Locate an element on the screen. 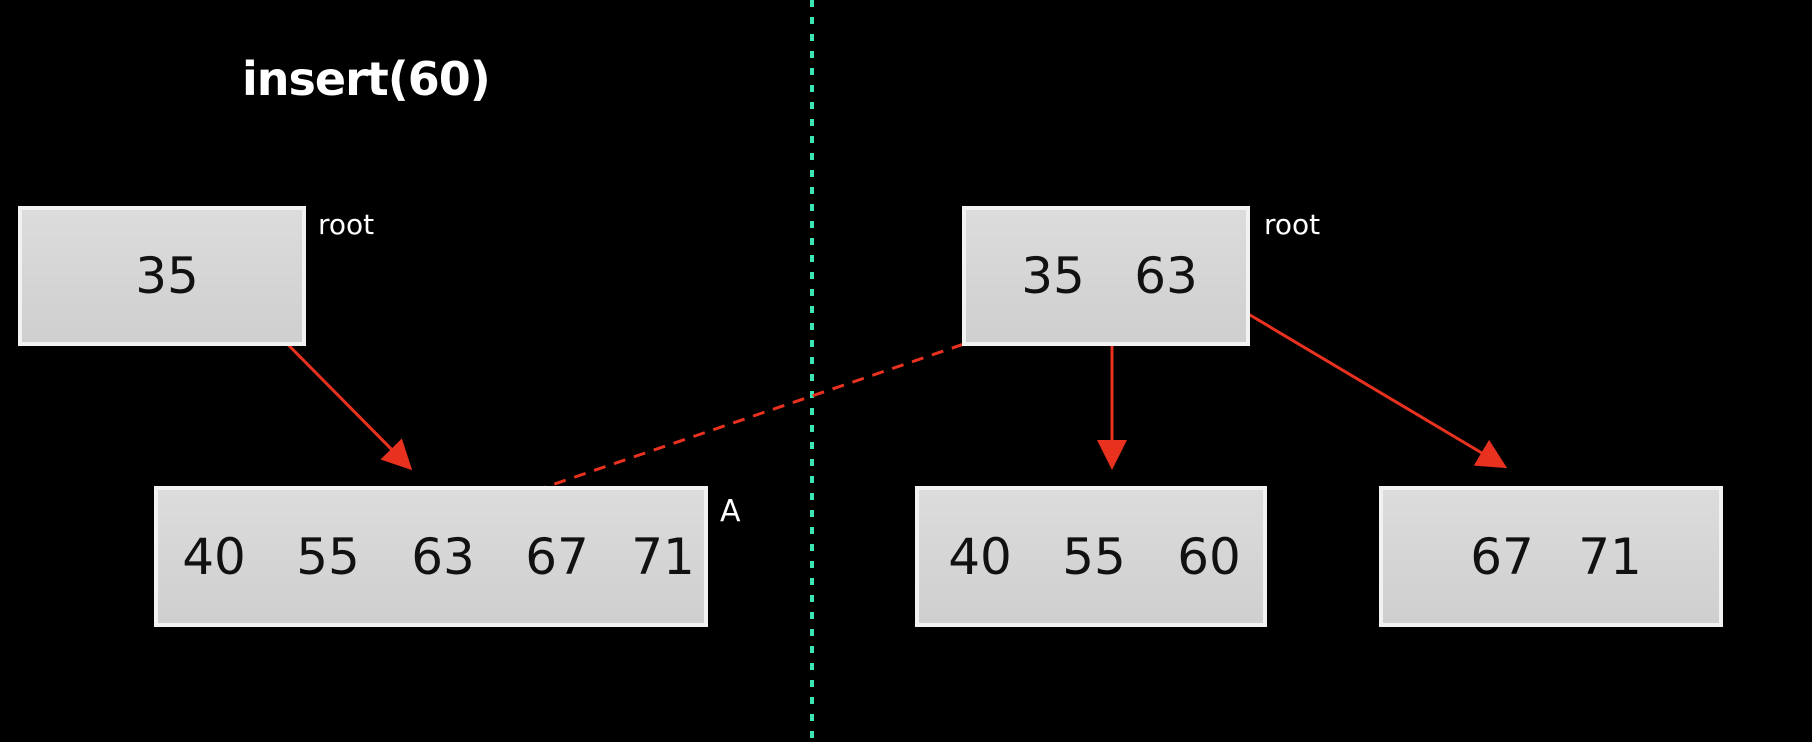 This screenshot has width=1812, height=742. after-root-node: 35 63 is located at coordinates (1106, 276).